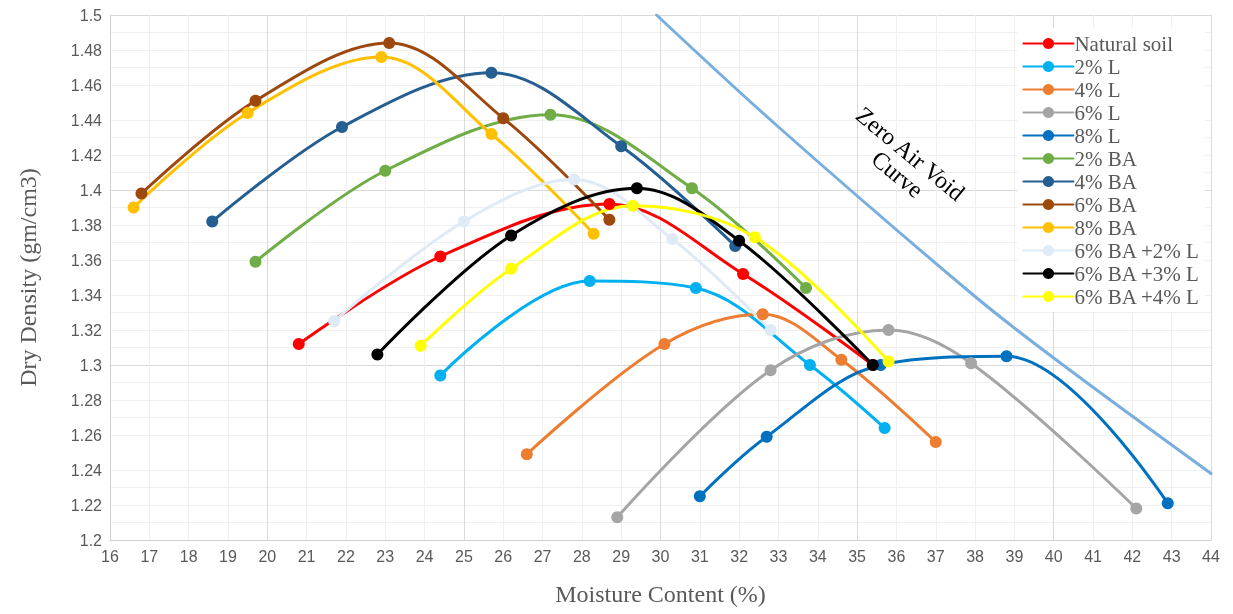 The width and height of the screenshot is (1233, 614). Describe the element at coordinates (778, 556) in the screenshot. I see `x-tick-label: 33` at that location.